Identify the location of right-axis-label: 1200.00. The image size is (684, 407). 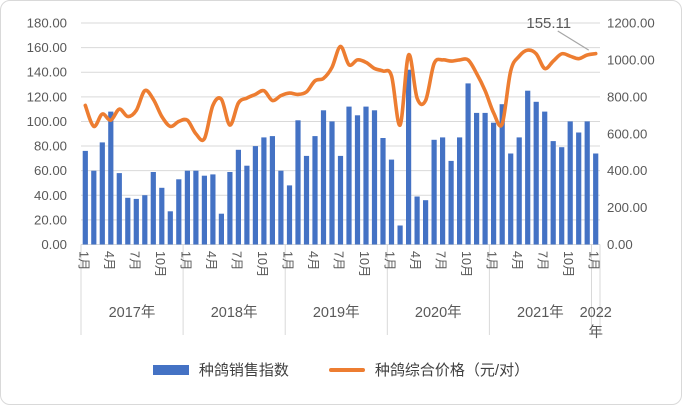
(631, 23).